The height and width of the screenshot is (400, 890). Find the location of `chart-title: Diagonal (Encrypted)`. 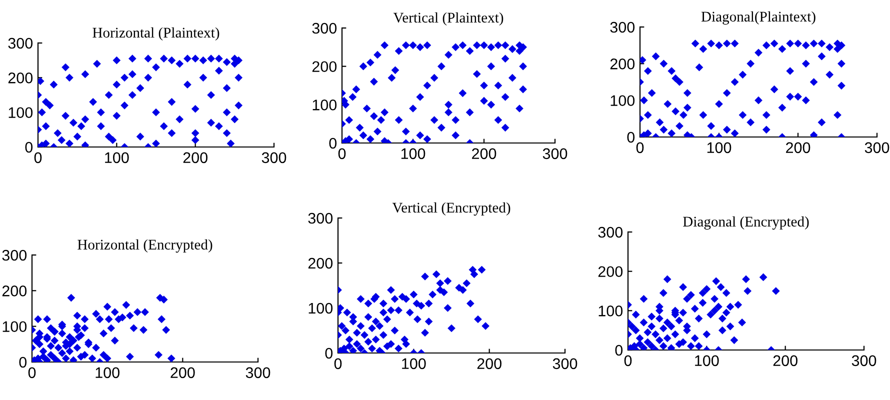

chart-title: Diagonal (Encrypted) is located at coordinates (746, 223).